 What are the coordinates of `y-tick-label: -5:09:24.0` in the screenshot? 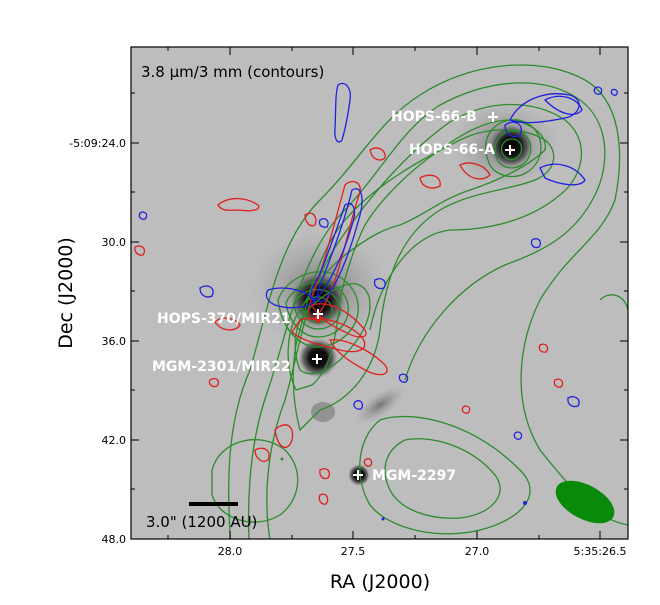 It's located at (97, 143).